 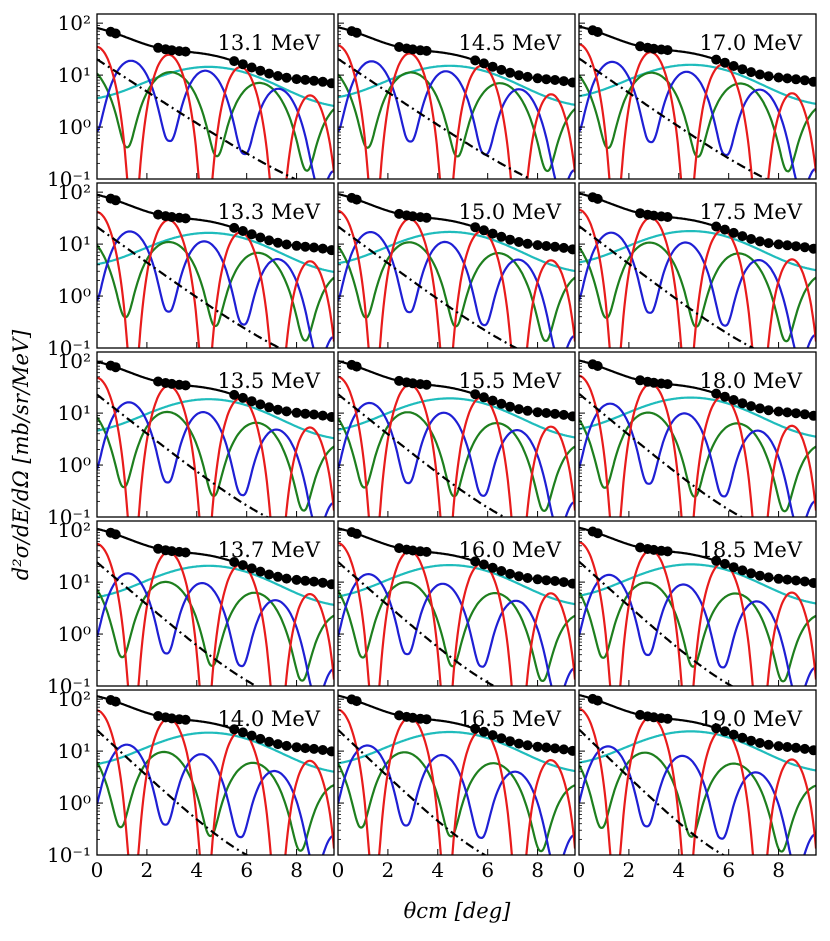 What do you see at coordinates (509, 212) in the screenshot?
I see `panel-label: 15.0 MeV` at bounding box center [509, 212].